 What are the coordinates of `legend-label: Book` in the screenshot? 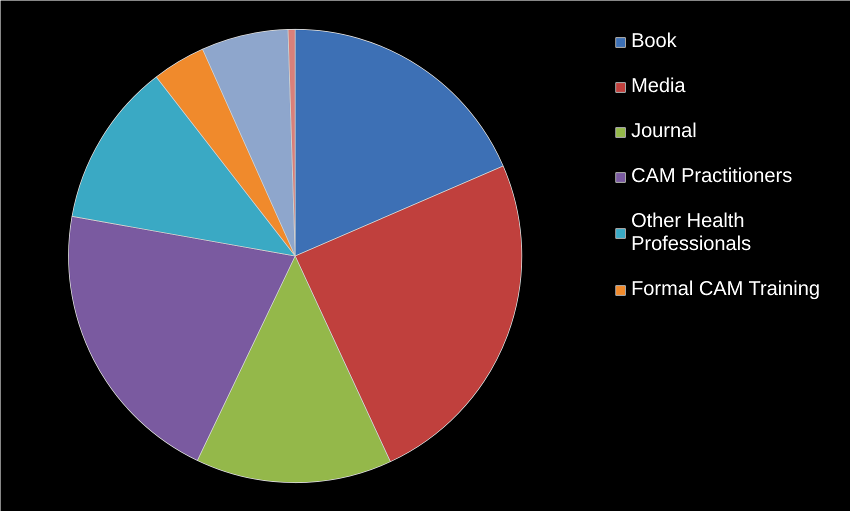 It's located at (654, 41).